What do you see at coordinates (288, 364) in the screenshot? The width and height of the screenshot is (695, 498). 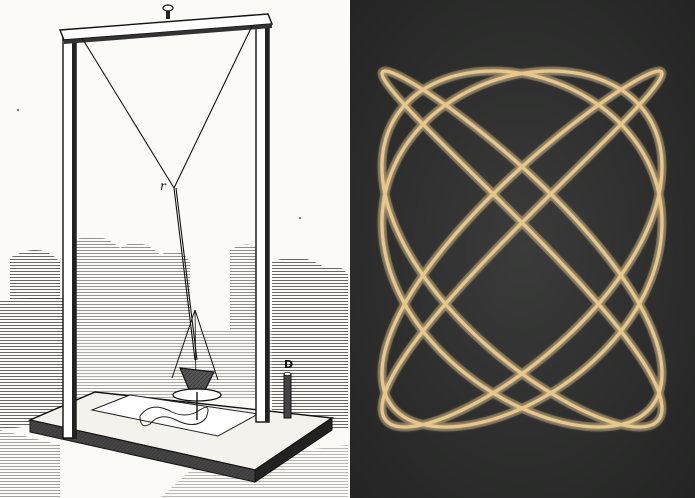 I see `rod-label: D` at bounding box center [288, 364].